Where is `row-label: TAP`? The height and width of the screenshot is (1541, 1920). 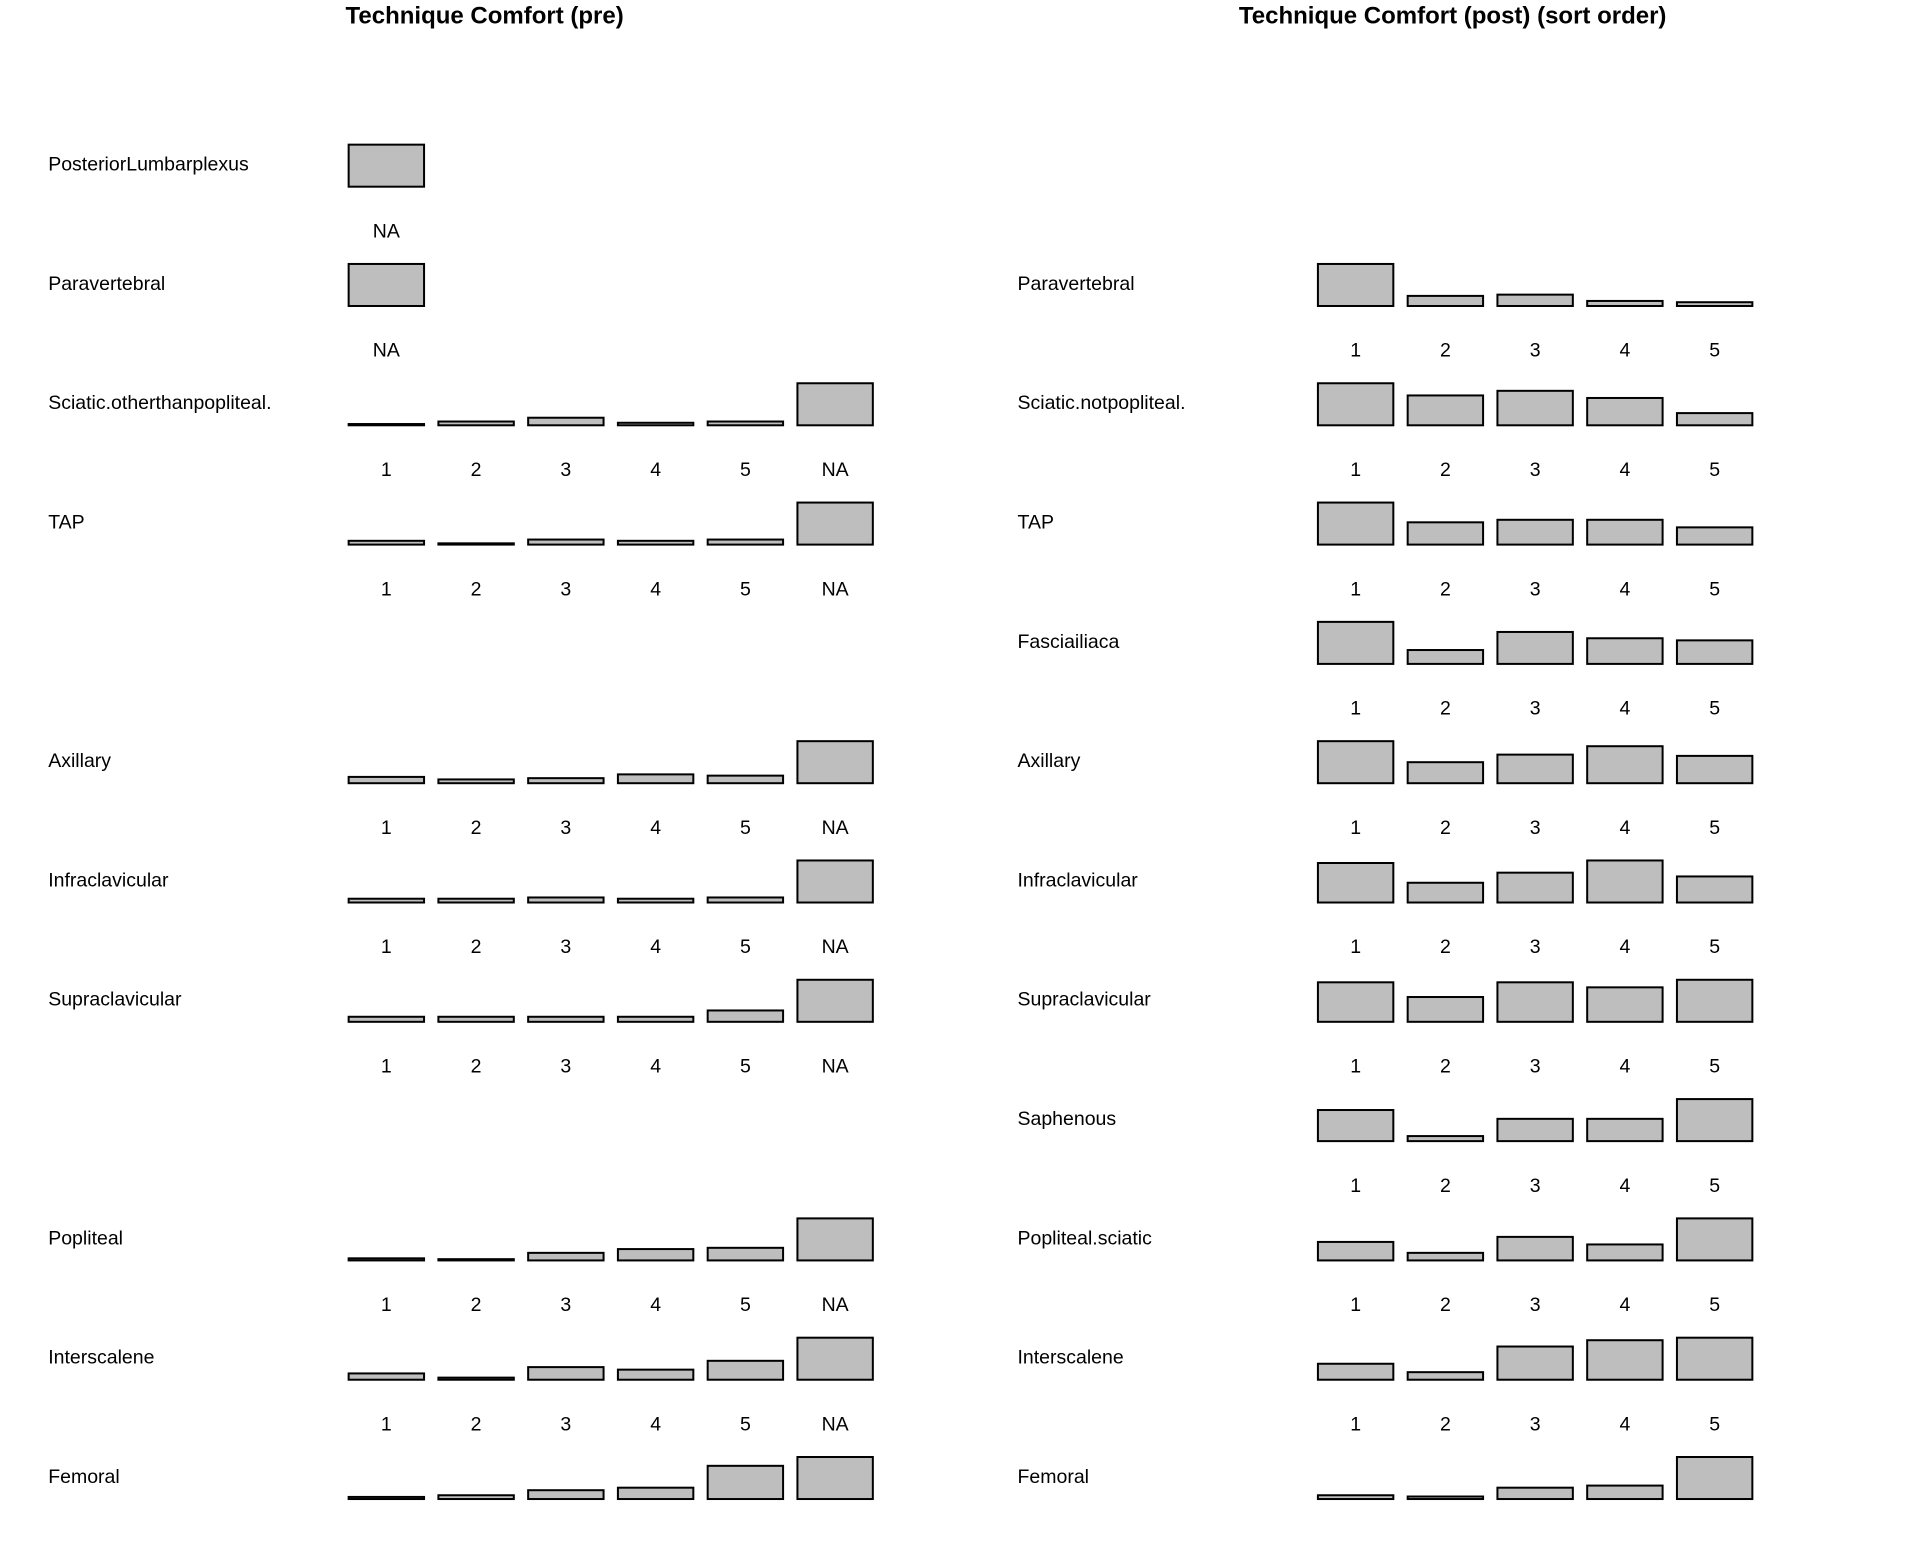
row-label: TAP is located at coordinates (66, 523).